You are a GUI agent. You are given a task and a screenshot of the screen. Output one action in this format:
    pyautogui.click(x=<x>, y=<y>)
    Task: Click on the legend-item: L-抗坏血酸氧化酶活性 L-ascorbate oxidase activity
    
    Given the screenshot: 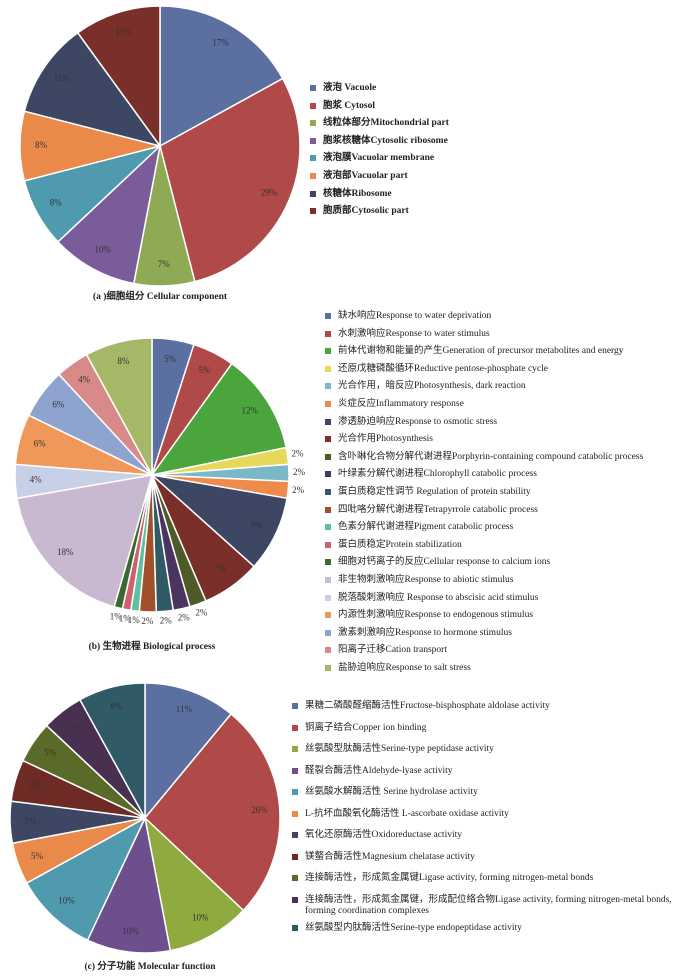 What is the action you would take?
    pyautogui.click(x=494, y=817)
    